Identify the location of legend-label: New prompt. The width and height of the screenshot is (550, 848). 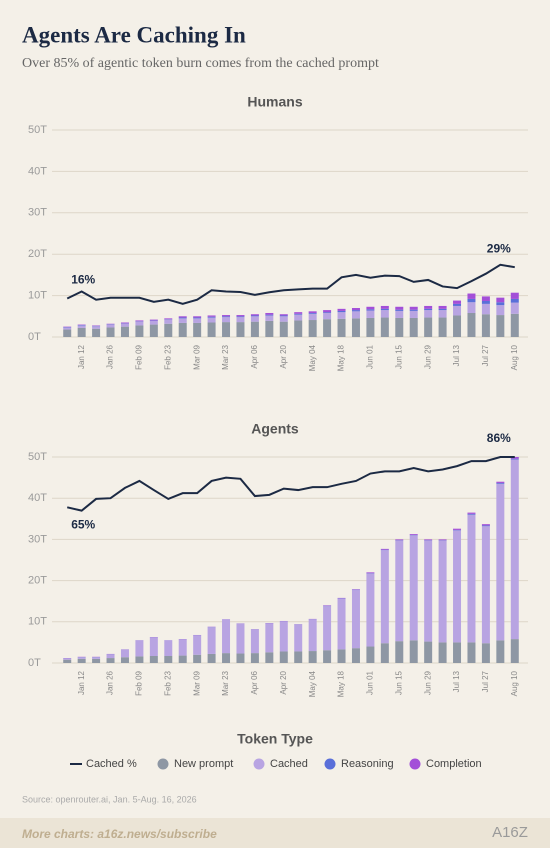
(203, 764).